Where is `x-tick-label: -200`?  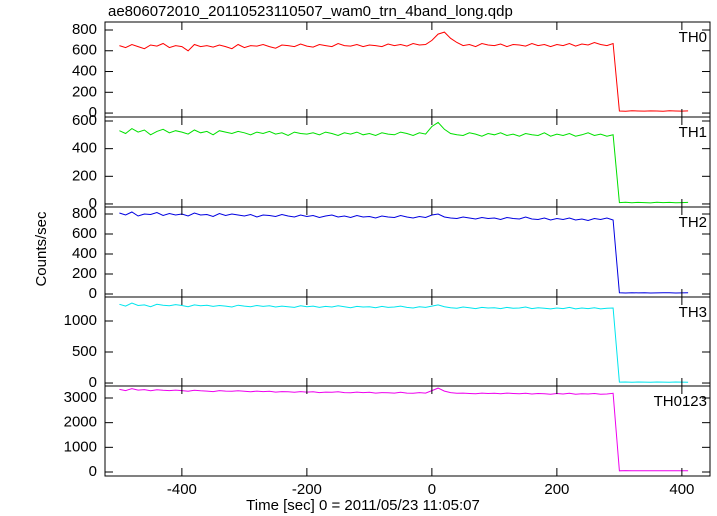
x-tick-label: -200 is located at coordinates (307, 489).